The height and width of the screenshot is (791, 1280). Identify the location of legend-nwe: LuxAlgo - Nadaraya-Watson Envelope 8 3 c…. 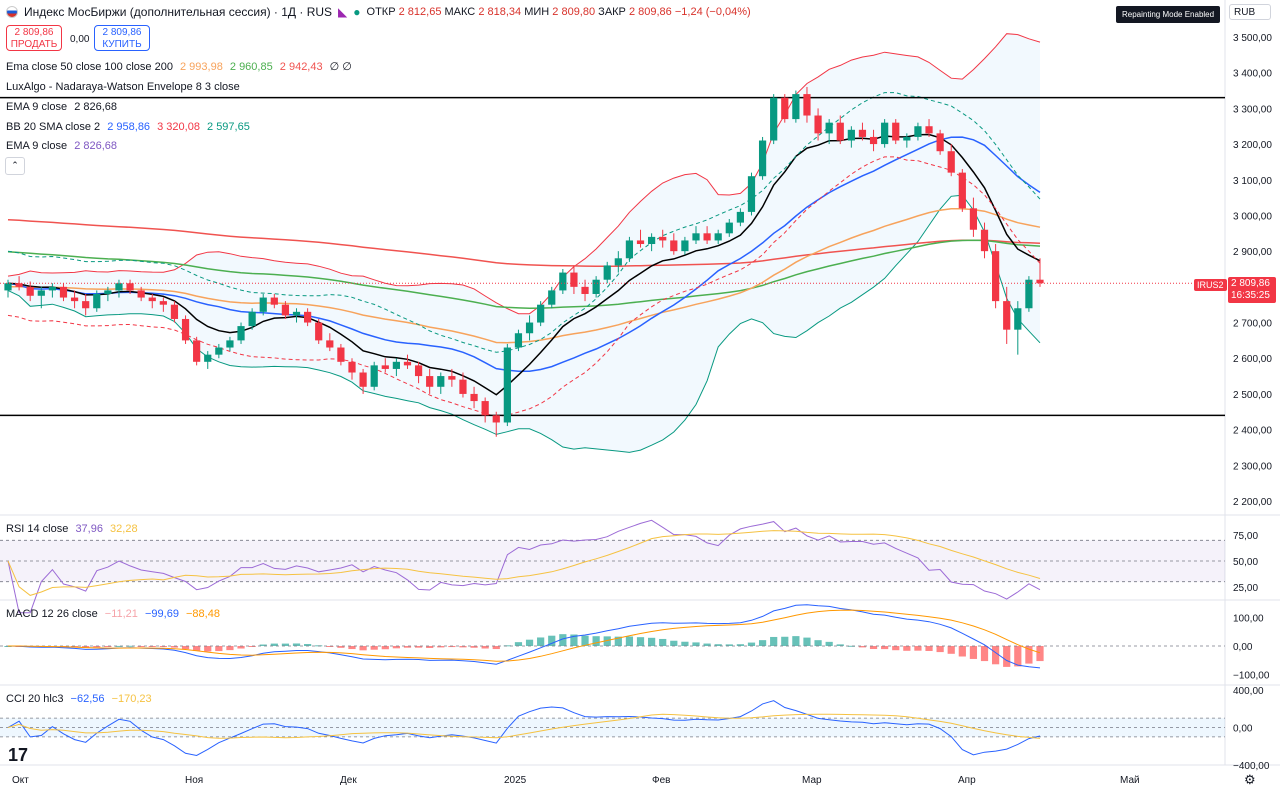
(125, 87).